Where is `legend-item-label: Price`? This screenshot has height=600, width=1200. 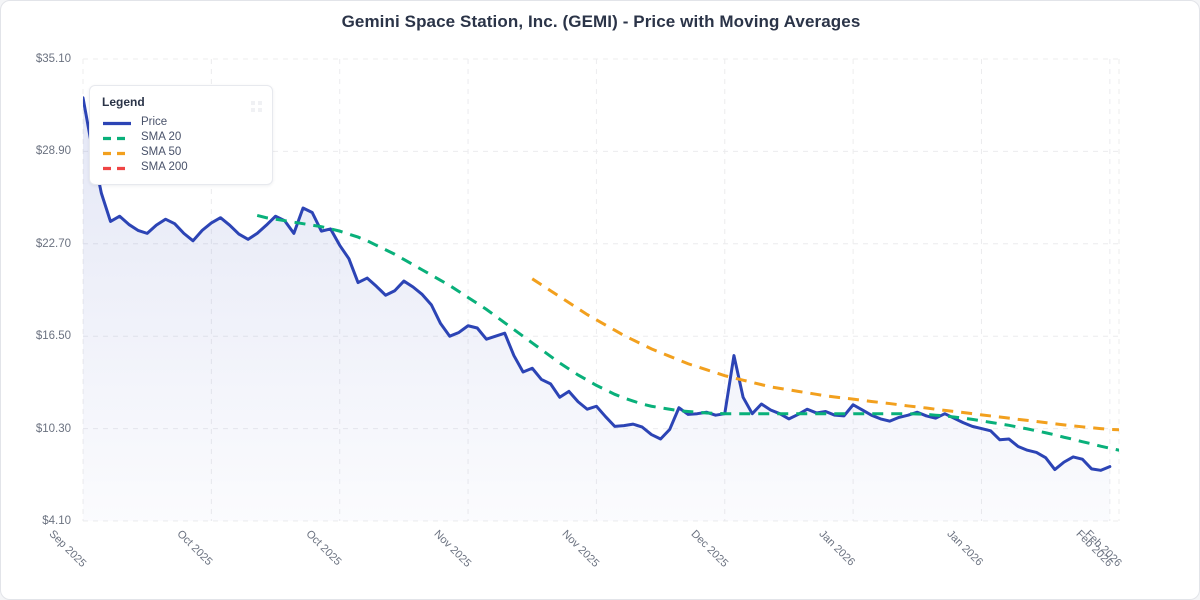
legend-item-label: Price is located at coordinates (154, 121).